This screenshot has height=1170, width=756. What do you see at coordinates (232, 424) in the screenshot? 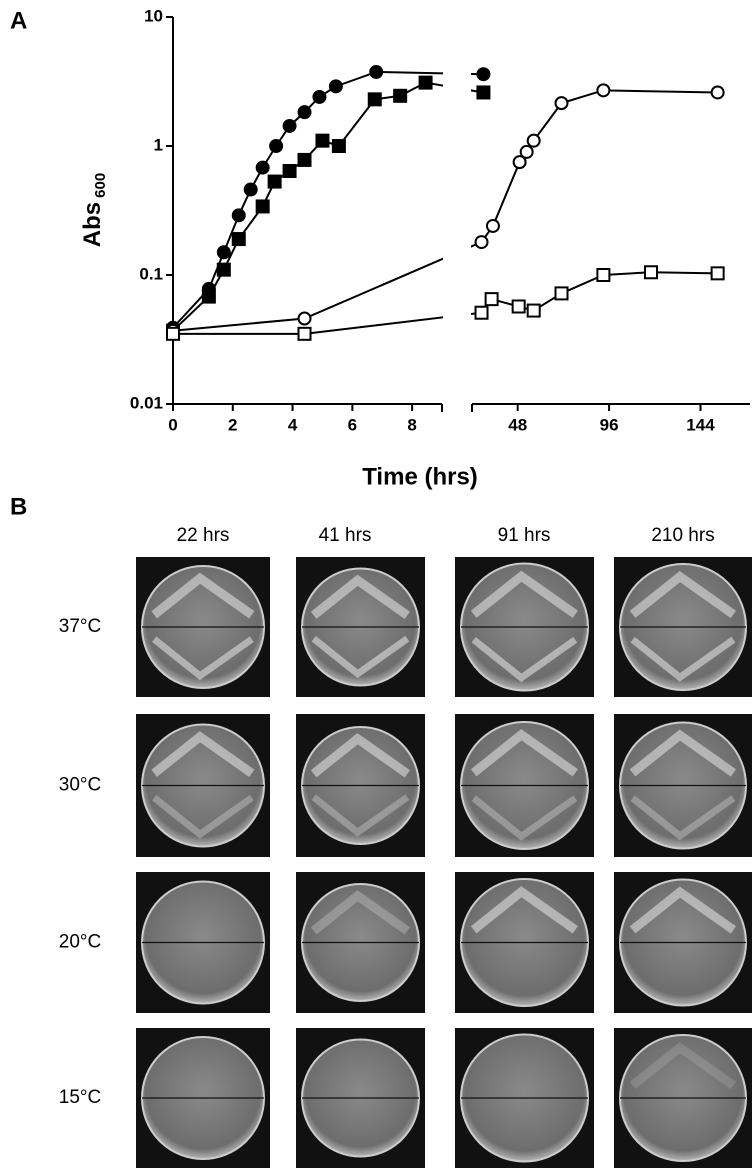
I see `x-tick-label: 2` at bounding box center [232, 424].